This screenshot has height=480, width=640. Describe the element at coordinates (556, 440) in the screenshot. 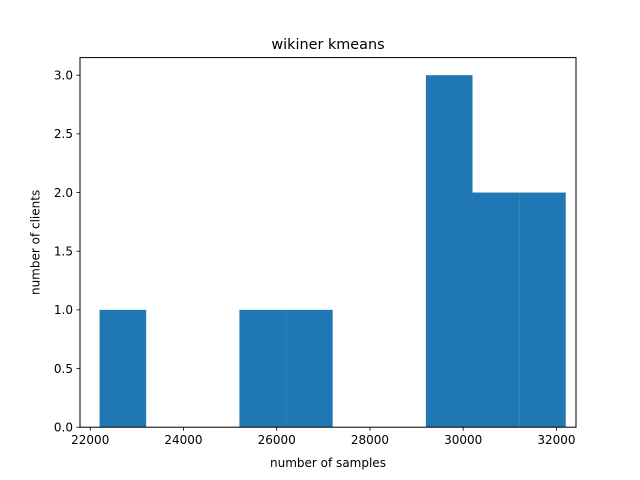

I see `x-tick-label: 32000` at that location.